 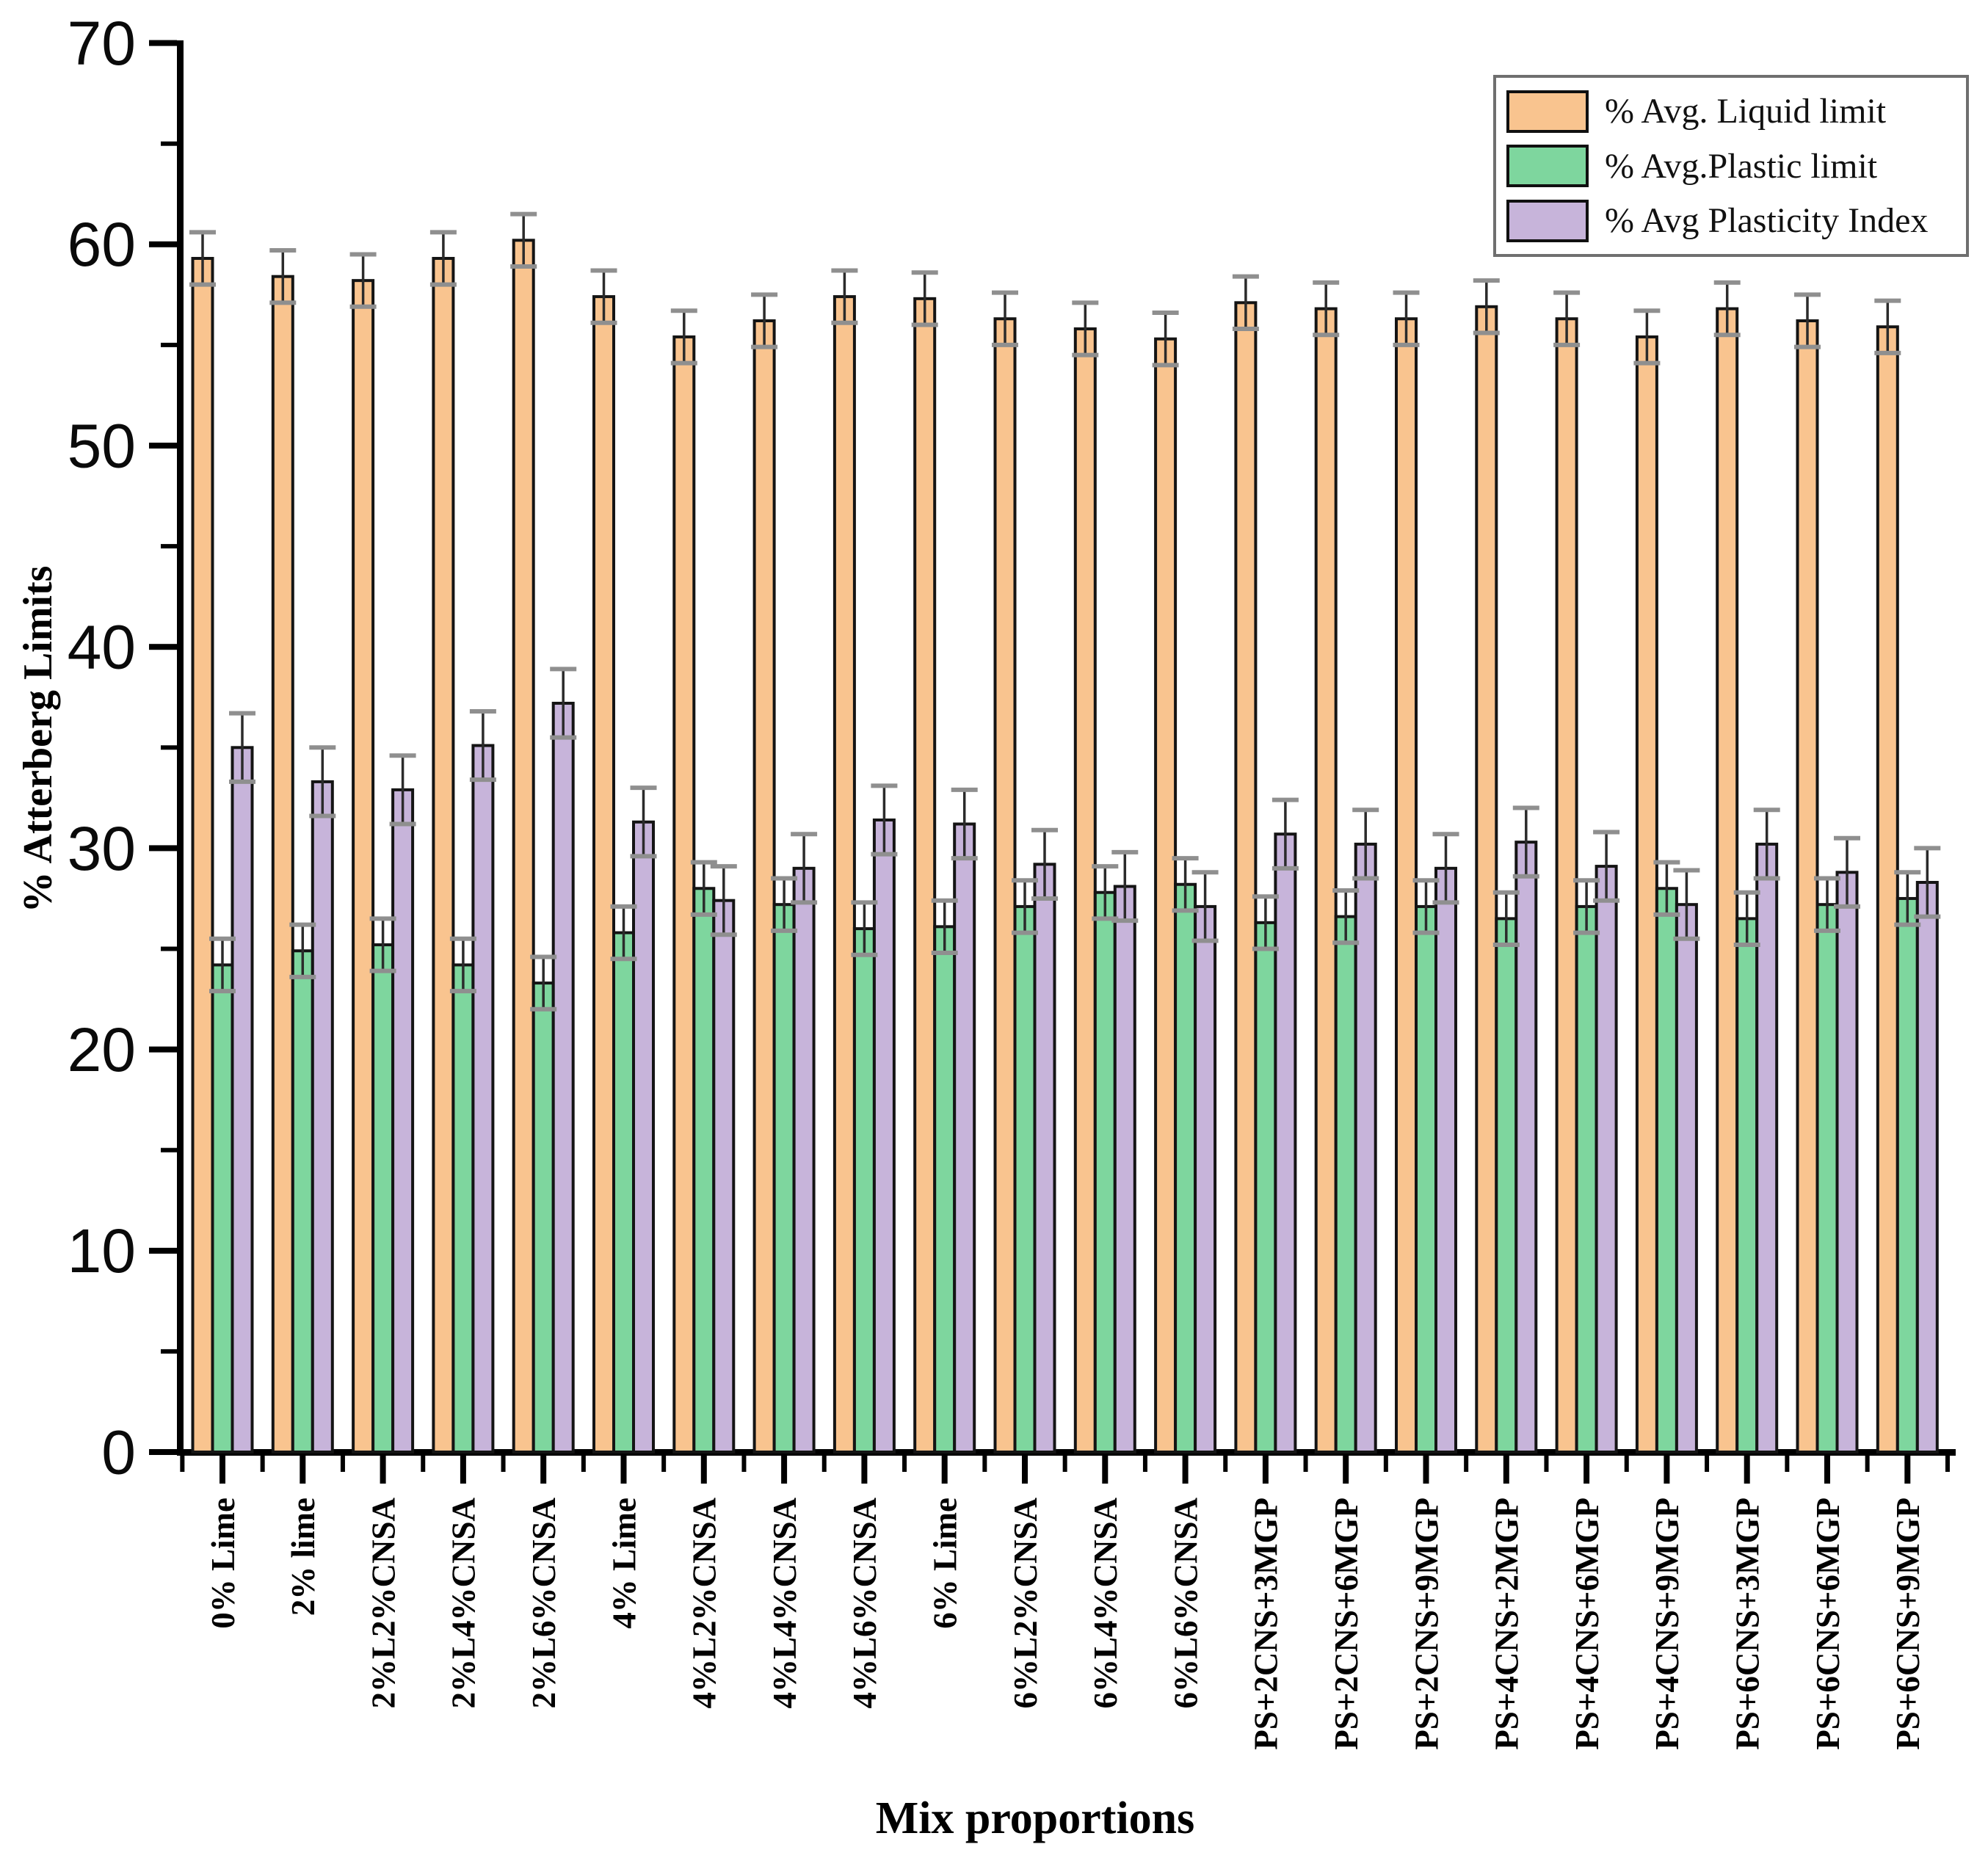 What do you see at coordinates (624, 1563) in the screenshot?
I see `x-tick-label-5: 4% Lime` at bounding box center [624, 1563].